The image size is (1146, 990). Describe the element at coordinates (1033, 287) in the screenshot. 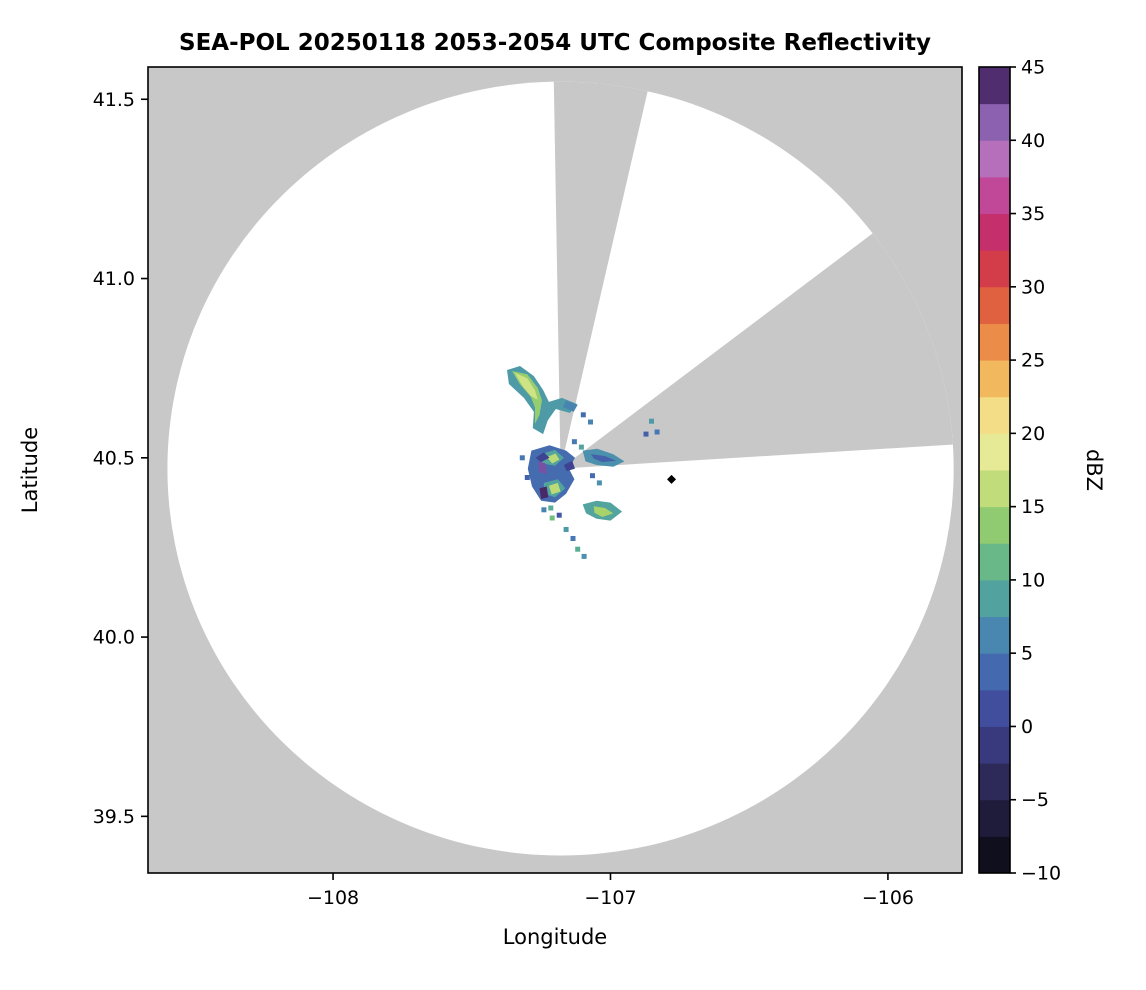

I see `colorbar-tick-label: 30` at that location.